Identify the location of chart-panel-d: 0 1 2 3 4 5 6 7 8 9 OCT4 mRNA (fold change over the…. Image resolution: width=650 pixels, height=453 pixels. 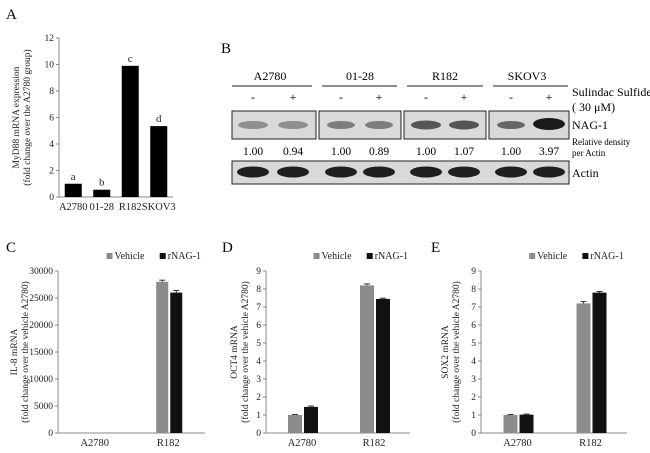
(320, 350).